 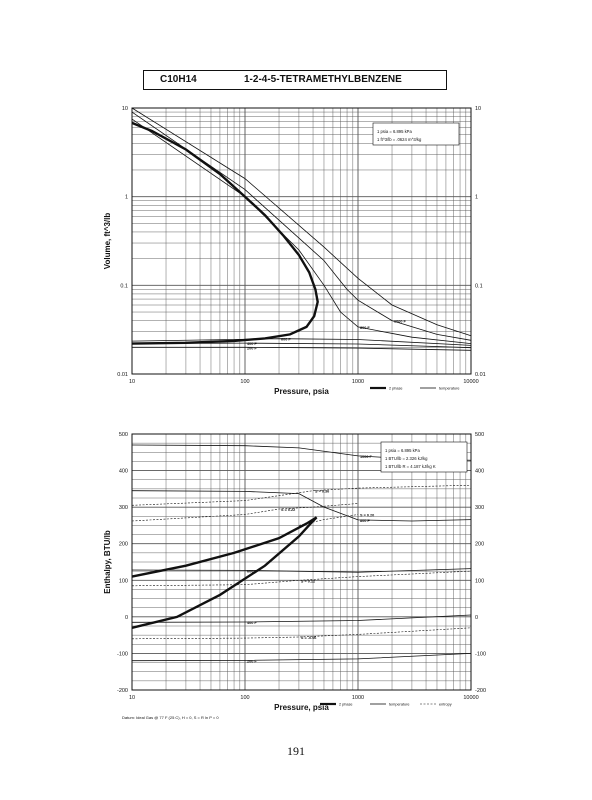 I want to click on y-tick-label-left: 200, so click(x=123, y=545).